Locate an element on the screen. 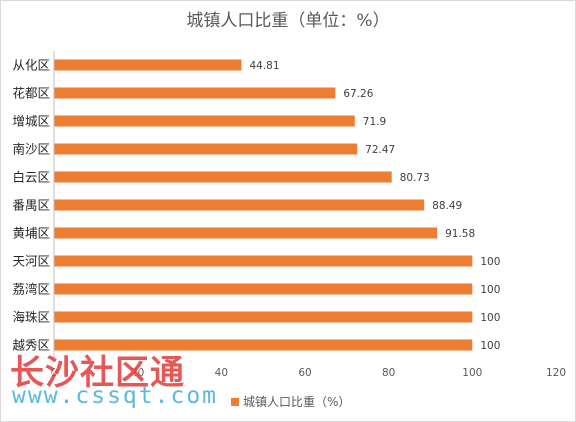 The height and width of the screenshot is (422, 576). data-label-7: 100 is located at coordinates (490, 262).